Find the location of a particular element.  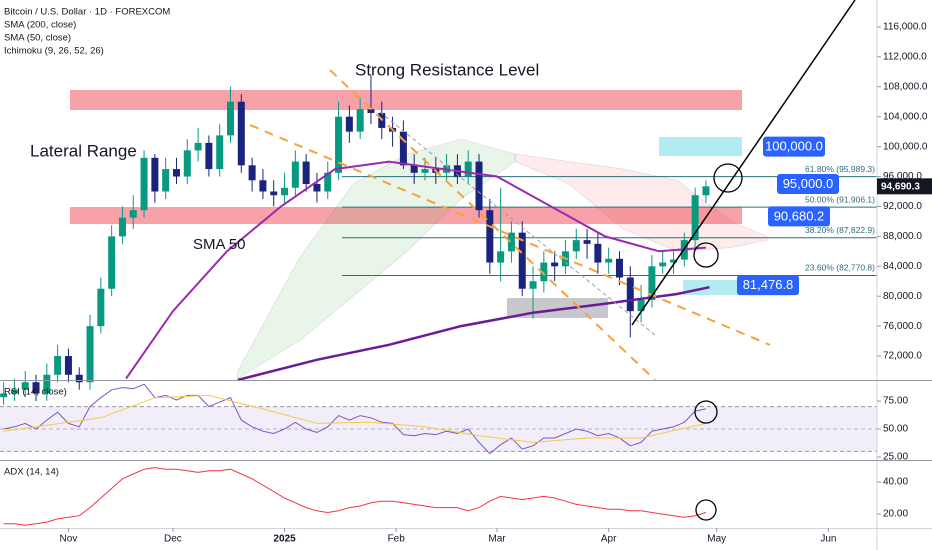

y-tick-label: 80,000.0 is located at coordinates (902, 296).